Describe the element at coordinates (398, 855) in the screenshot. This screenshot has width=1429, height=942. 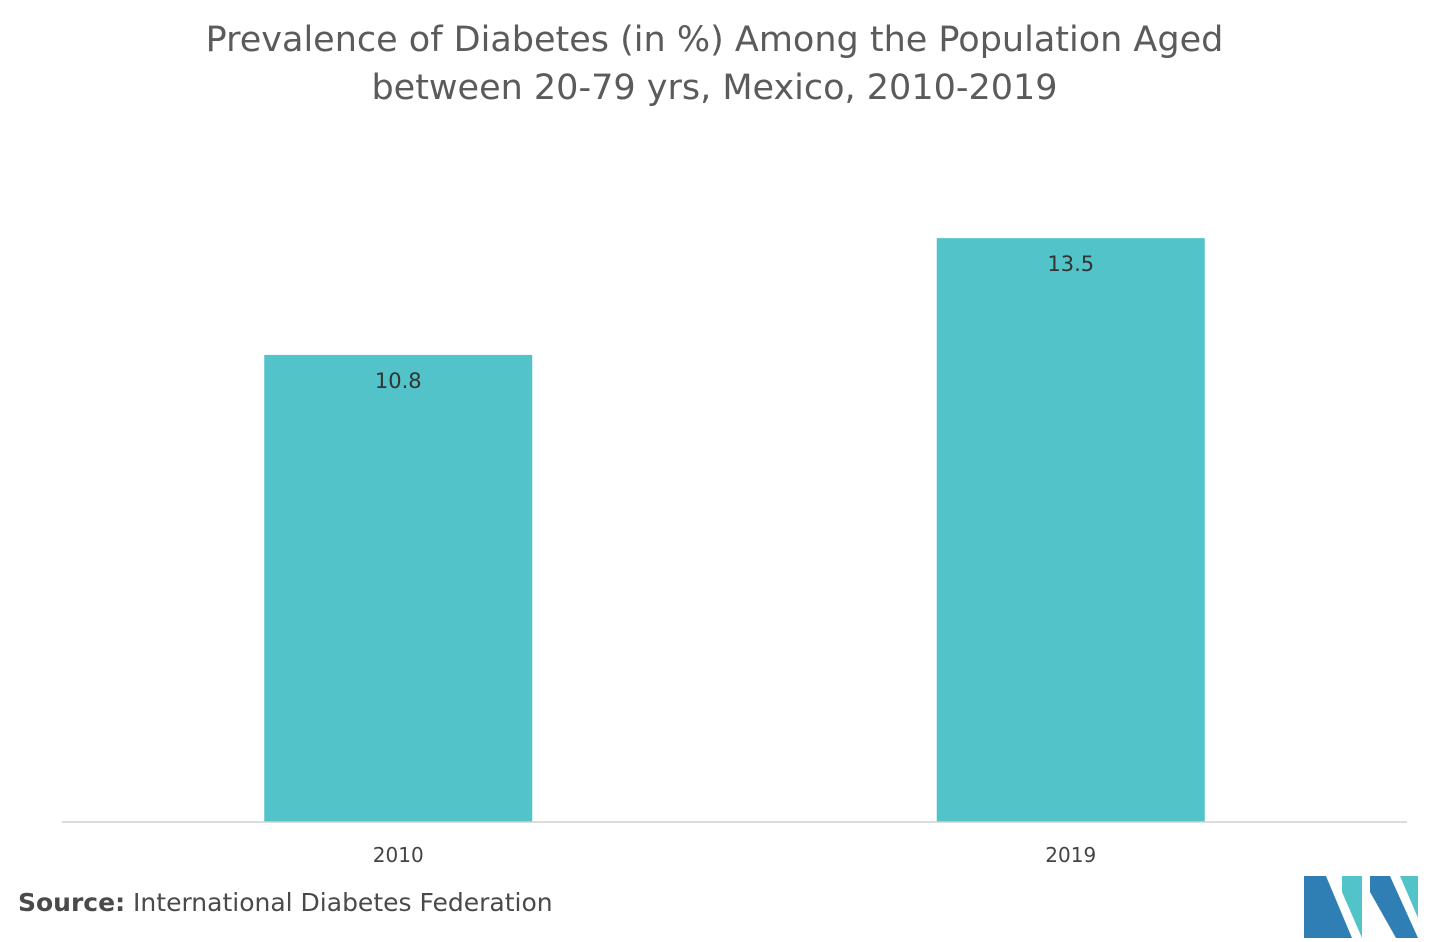
I see `x-tick-label-2010: 2010` at that location.